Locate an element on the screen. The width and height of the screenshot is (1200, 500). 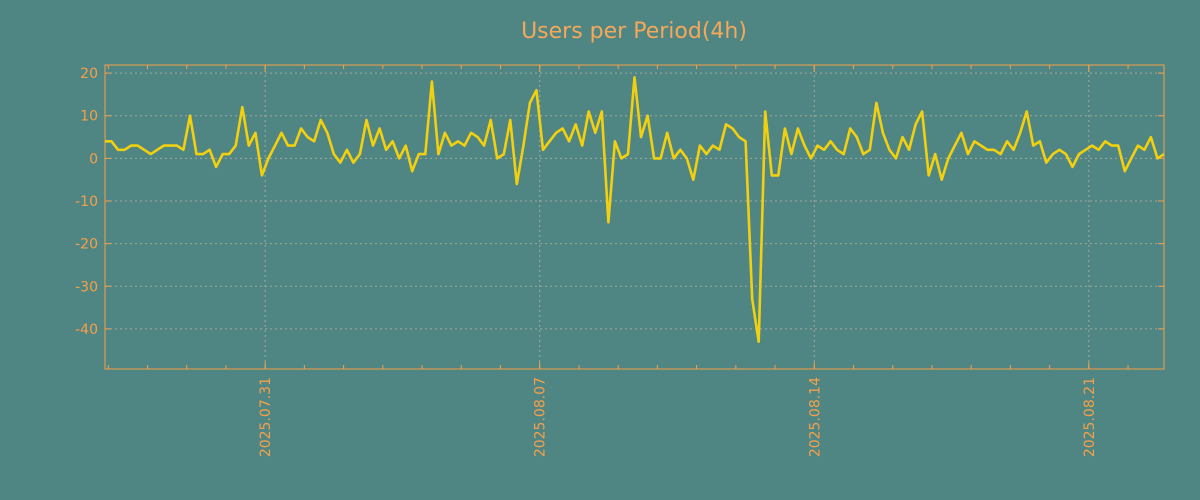
y-tick-label: 20 is located at coordinates (89, 74).